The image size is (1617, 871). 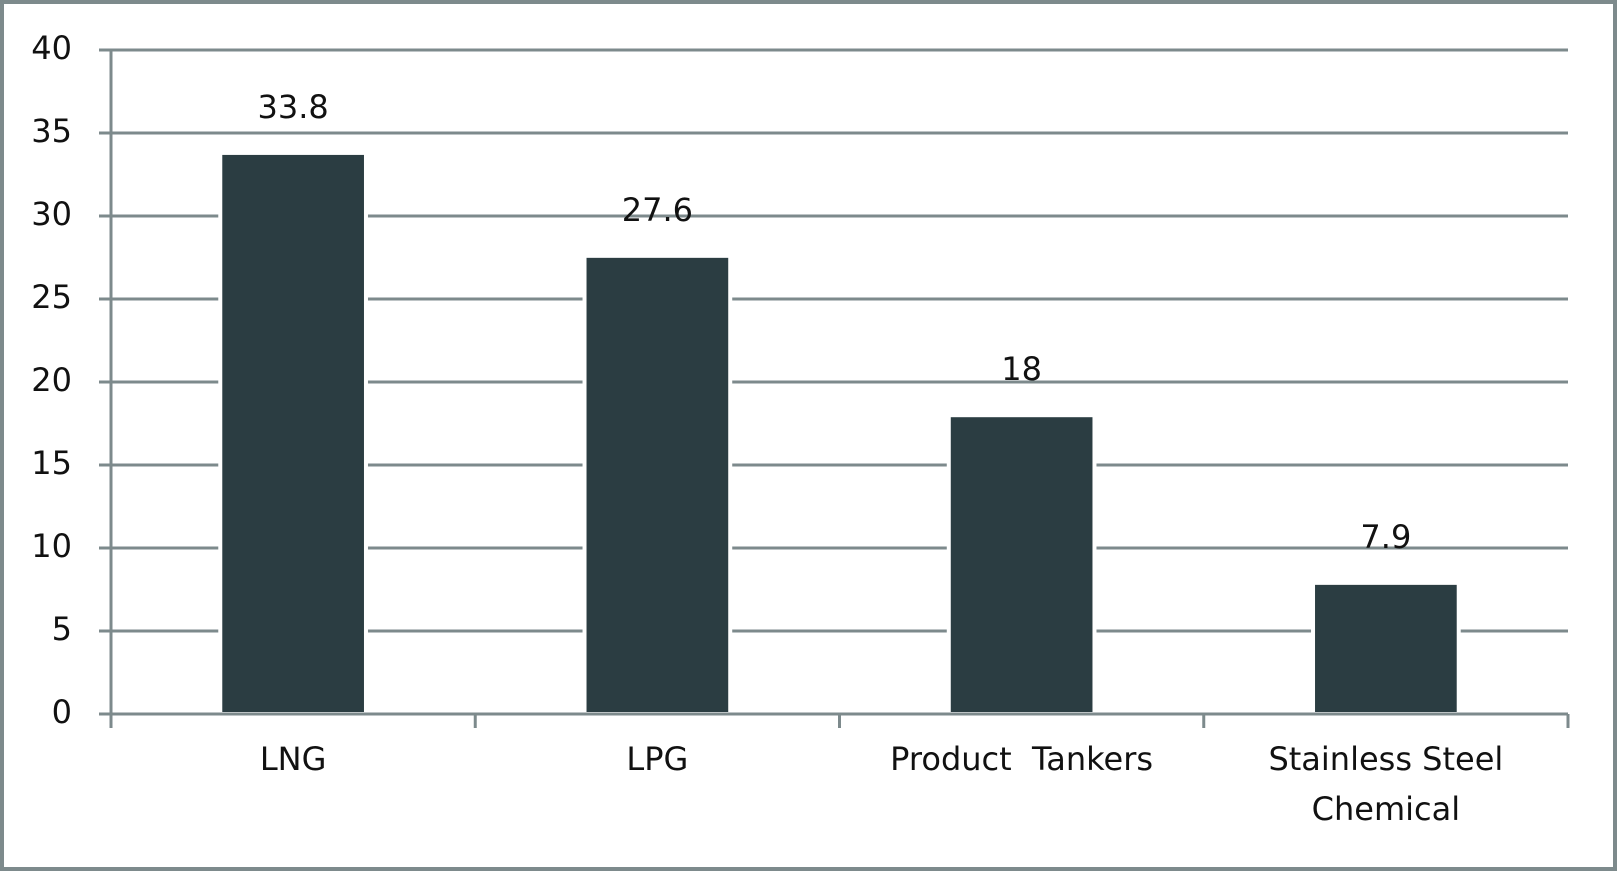 What do you see at coordinates (293, 759) in the screenshot?
I see `x-tick-label: LNG` at bounding box center [293, 759].